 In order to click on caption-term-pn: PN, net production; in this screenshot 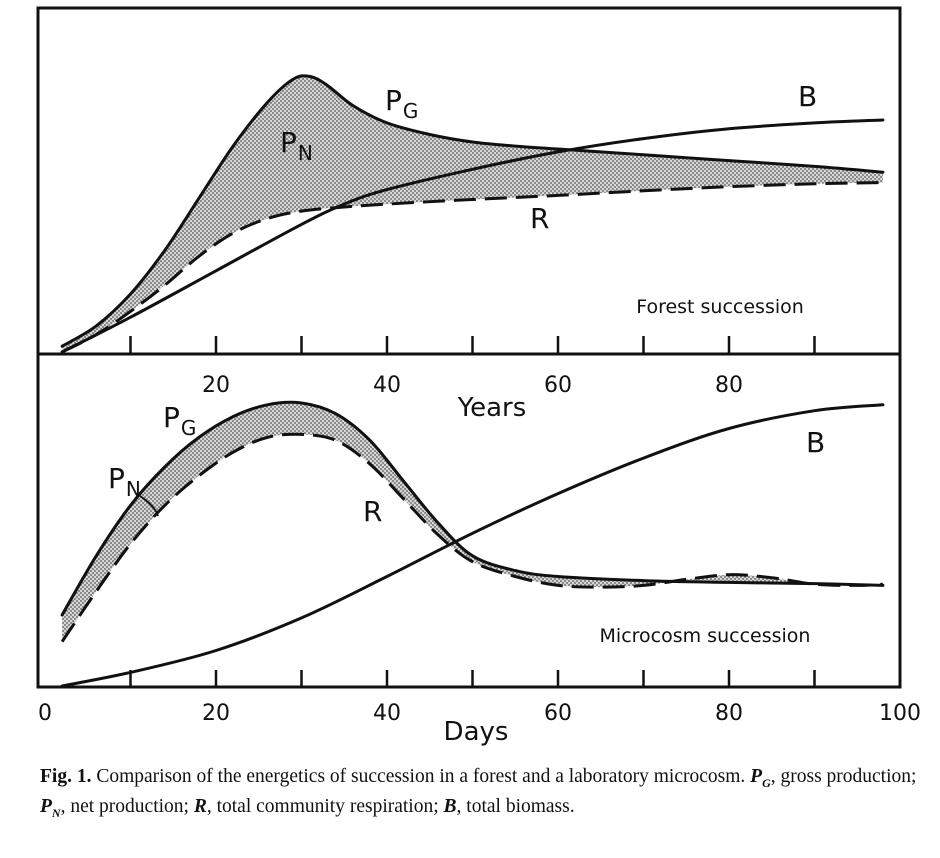, I will do `click(117, 807)`.